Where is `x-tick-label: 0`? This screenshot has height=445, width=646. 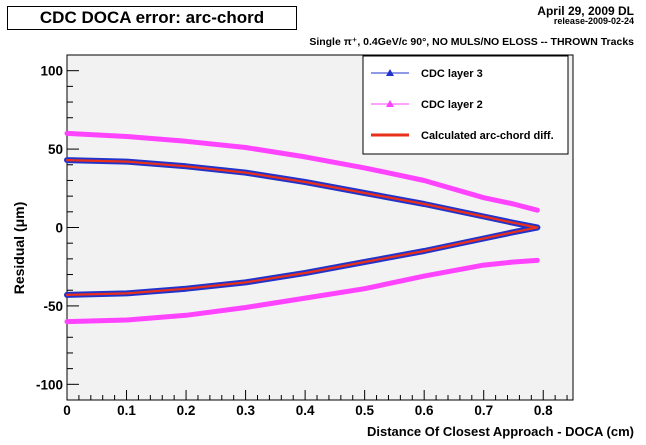
x-tick-label: 0 is located at coordinates (67, 410).